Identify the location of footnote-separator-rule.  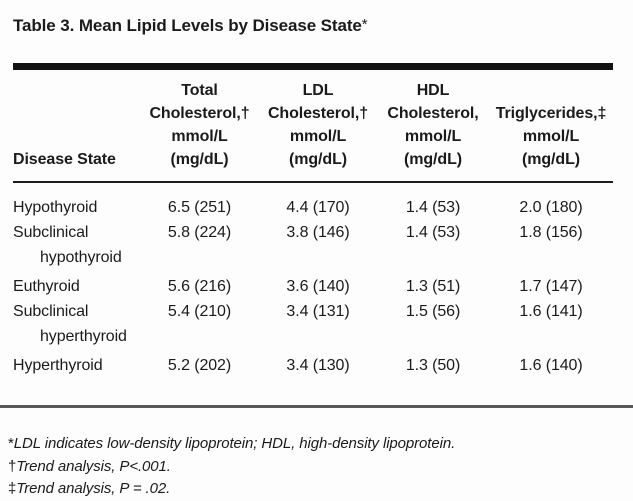
(316, 406).